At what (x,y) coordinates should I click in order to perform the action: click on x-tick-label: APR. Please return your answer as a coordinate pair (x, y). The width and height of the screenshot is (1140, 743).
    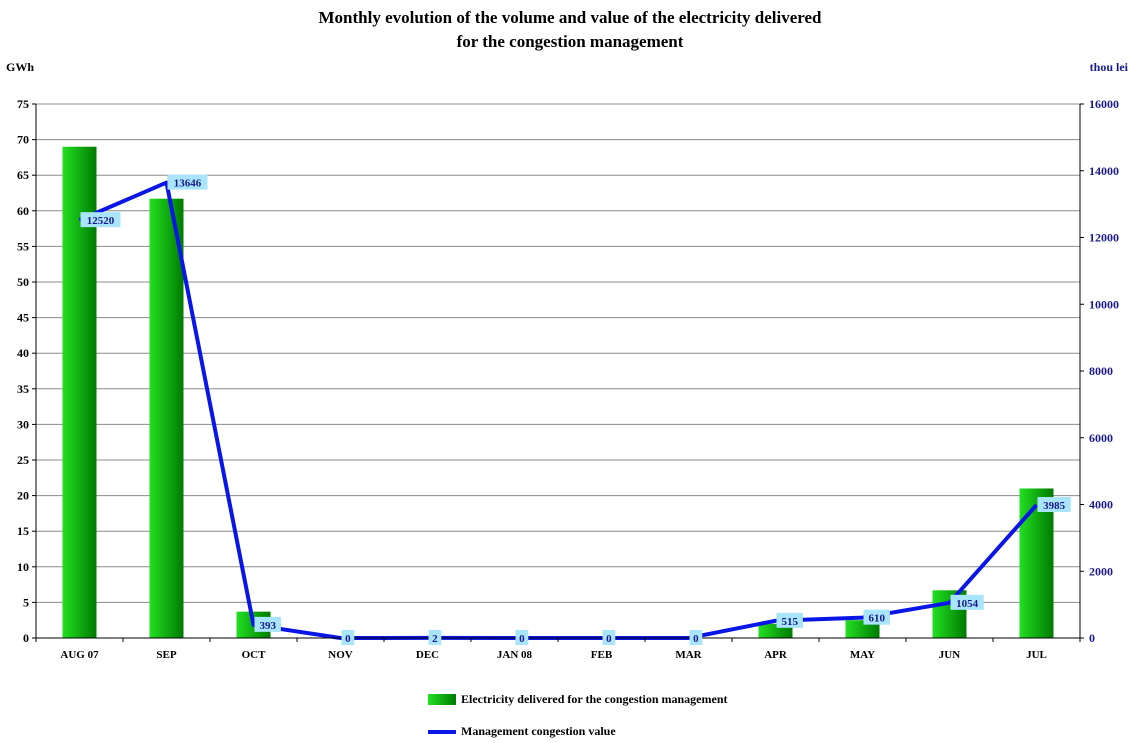
    Looking at the image, I should click on (776, 655).